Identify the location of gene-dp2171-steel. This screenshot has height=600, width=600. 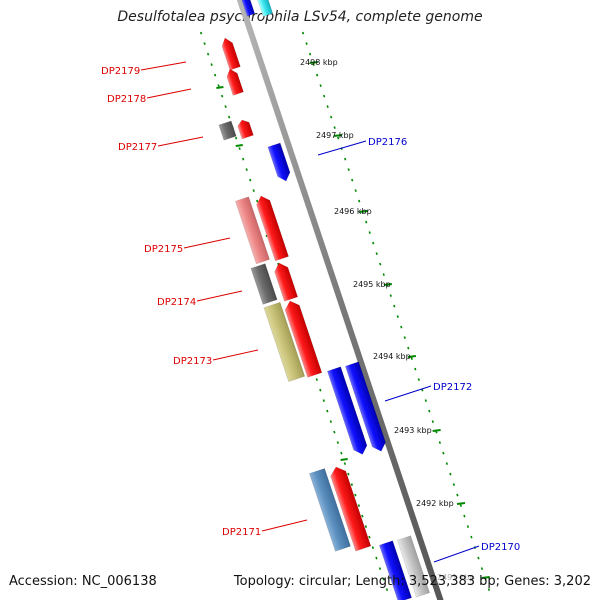
(330, 510).